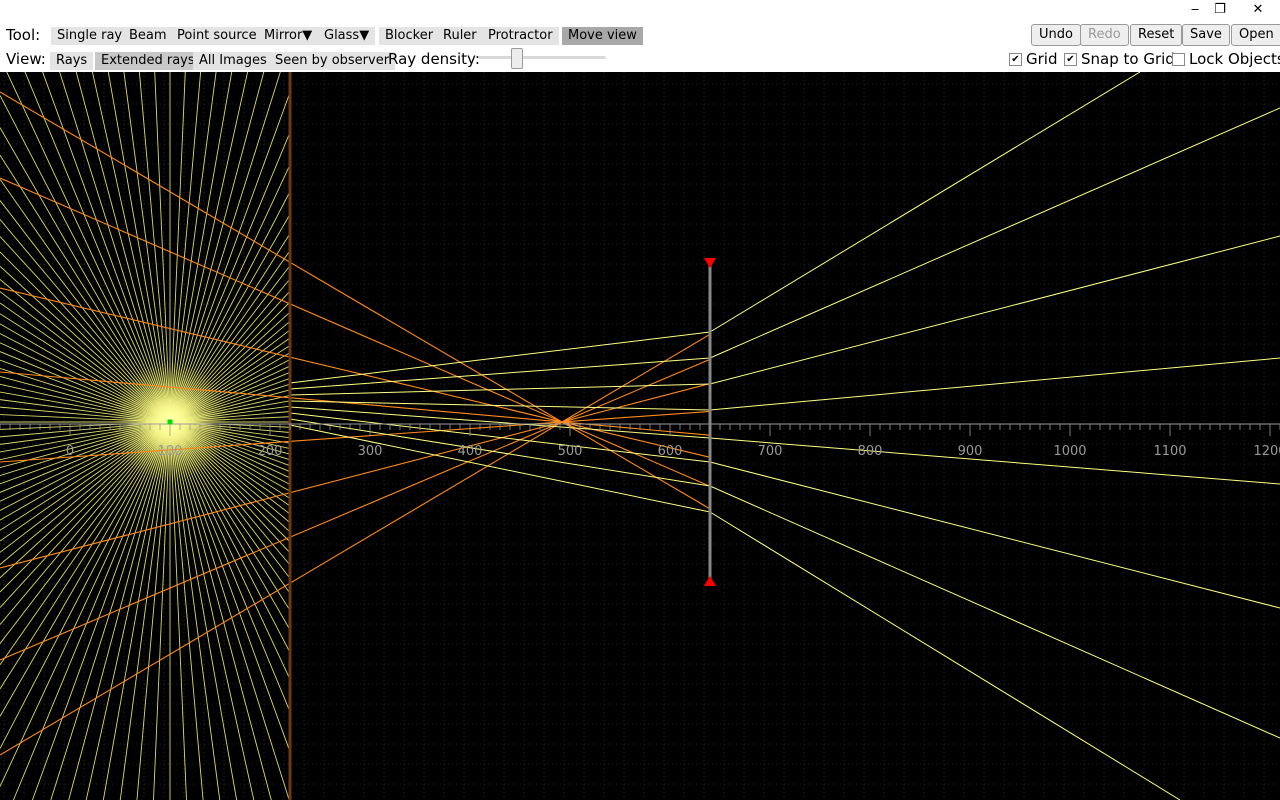  I want to click on undo-button: Undo, so click(1056, 35).